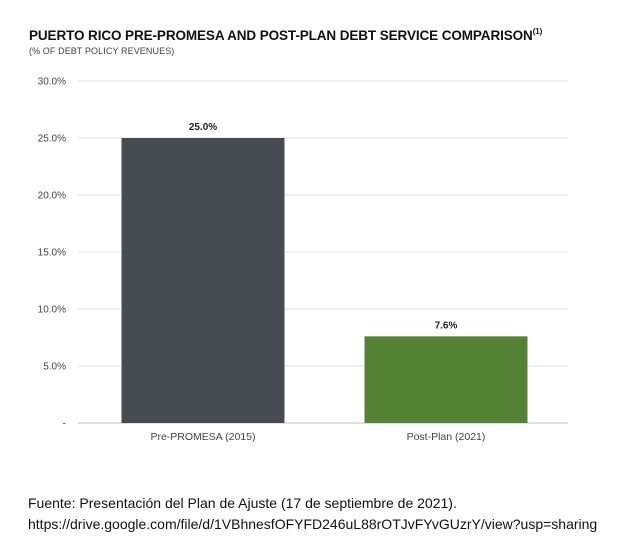 This screenshot has height=548, width=641. Describe the element at coordinates (537, 31) in the screenshot. I see `title-footnote: (1)` at that location.